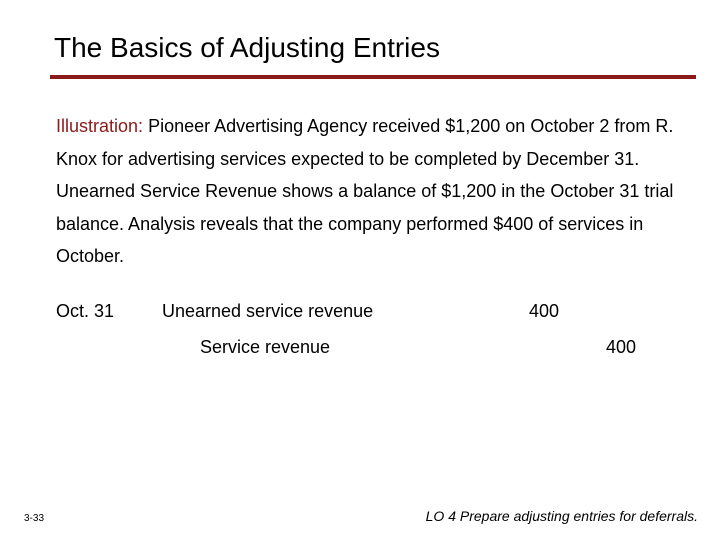 The width and height of the screenshot is (720, 540). What do you see at coordinates (373, 77) in the screenshot?
I see `title-divider` at bounding box center [373, 77].